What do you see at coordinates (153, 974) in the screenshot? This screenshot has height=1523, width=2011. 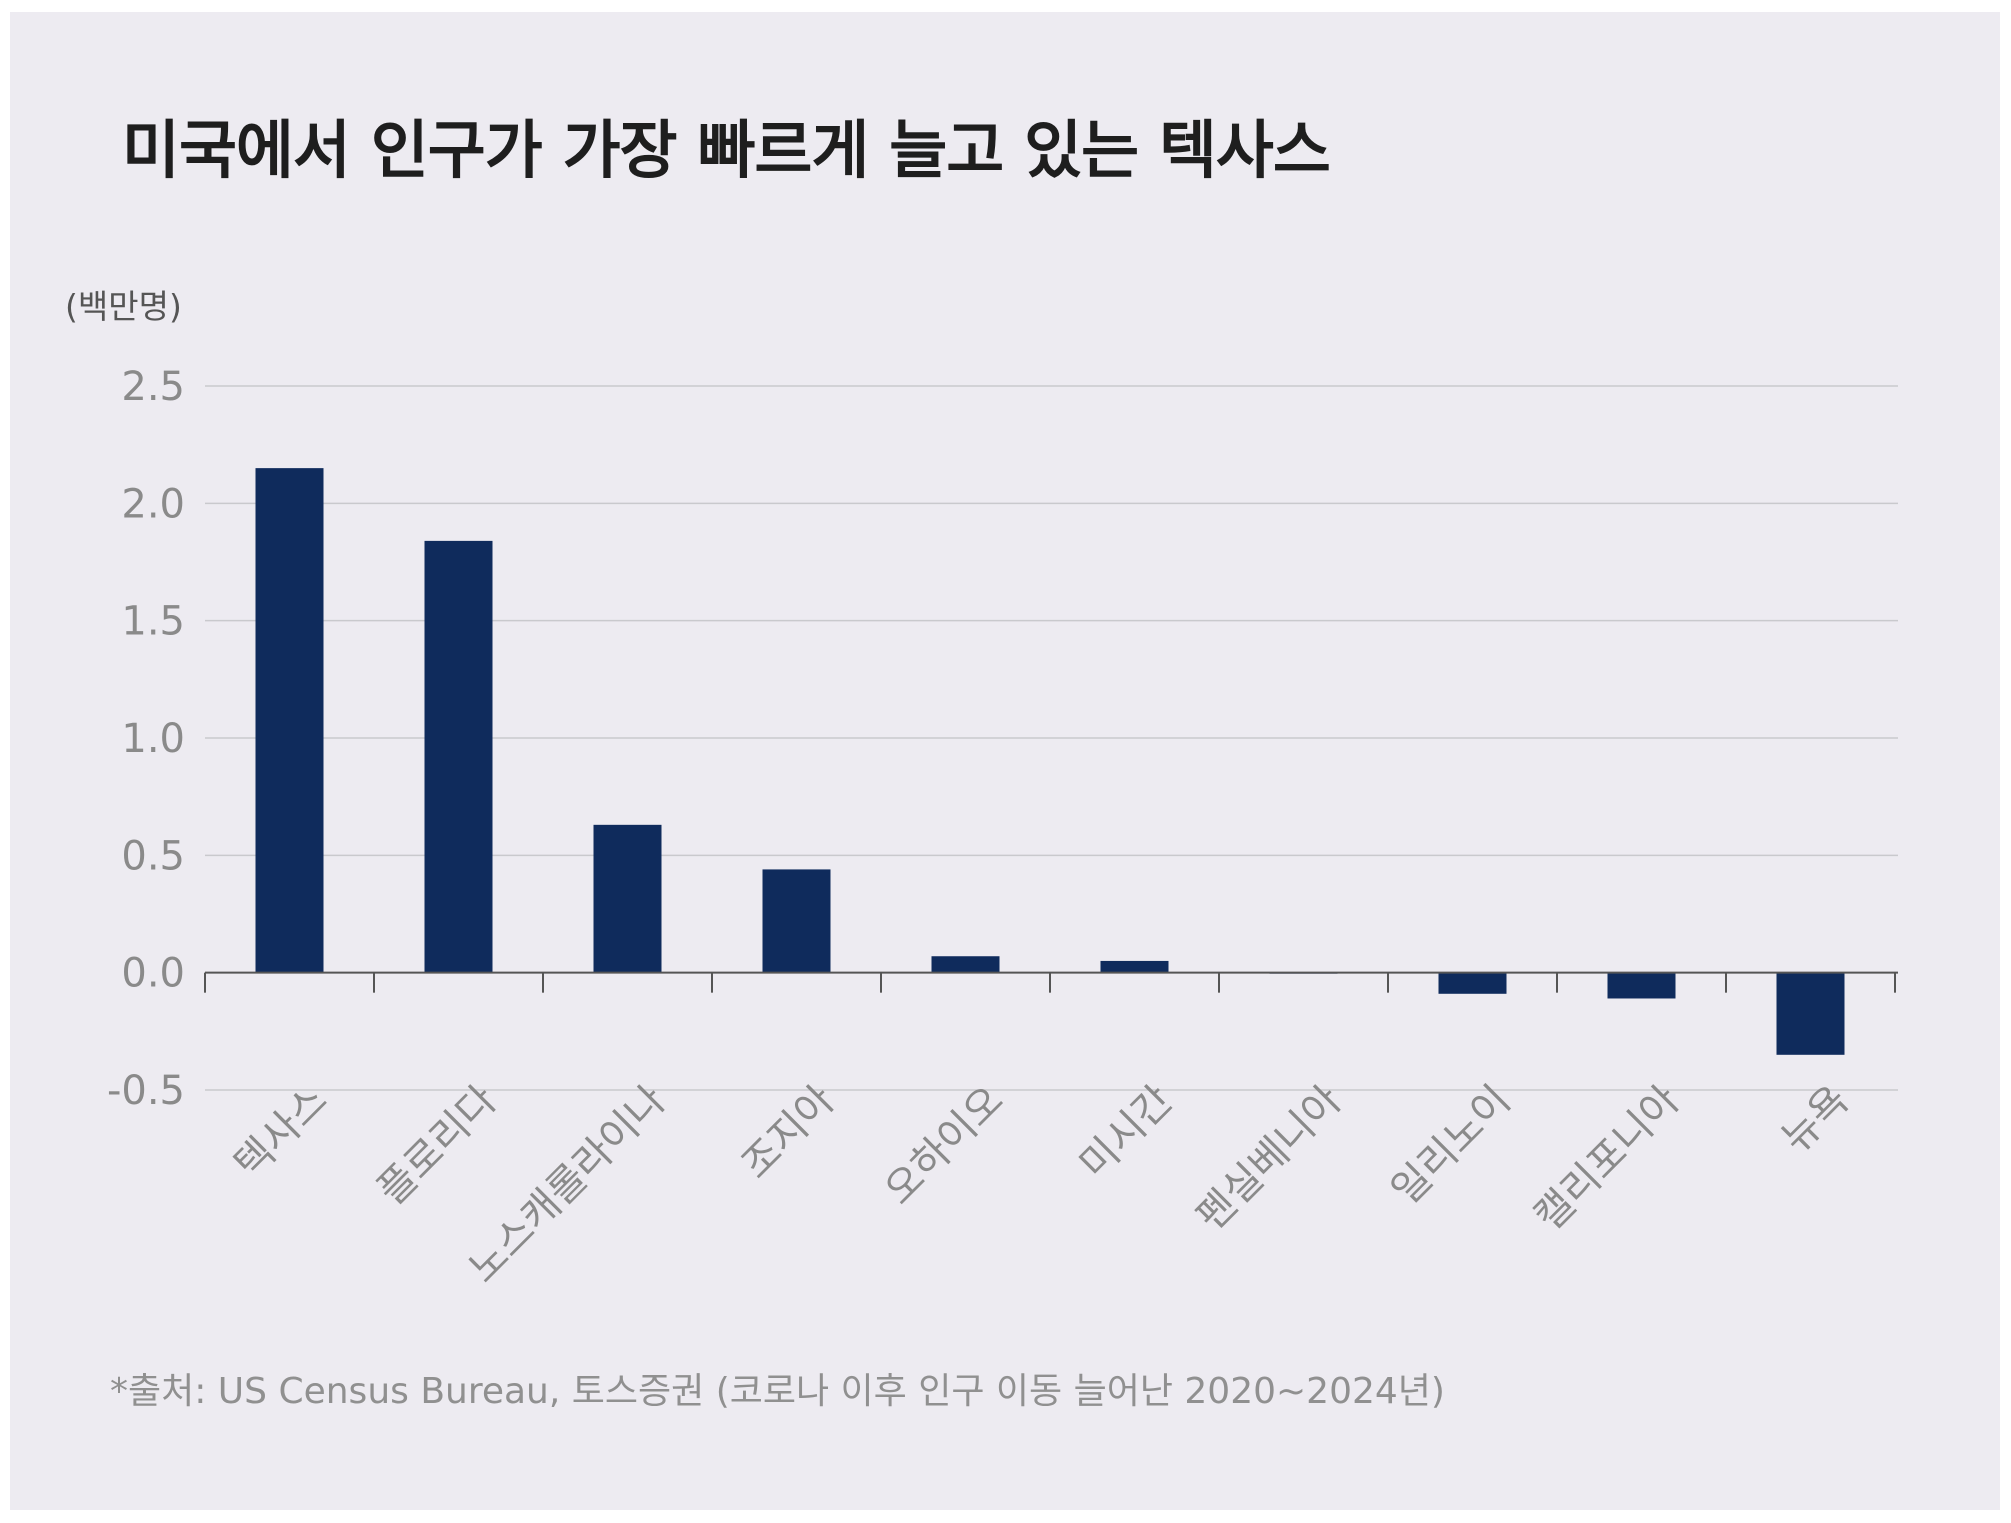 I see `y-tick-label: 0.0` at bounding box center [153, 974].